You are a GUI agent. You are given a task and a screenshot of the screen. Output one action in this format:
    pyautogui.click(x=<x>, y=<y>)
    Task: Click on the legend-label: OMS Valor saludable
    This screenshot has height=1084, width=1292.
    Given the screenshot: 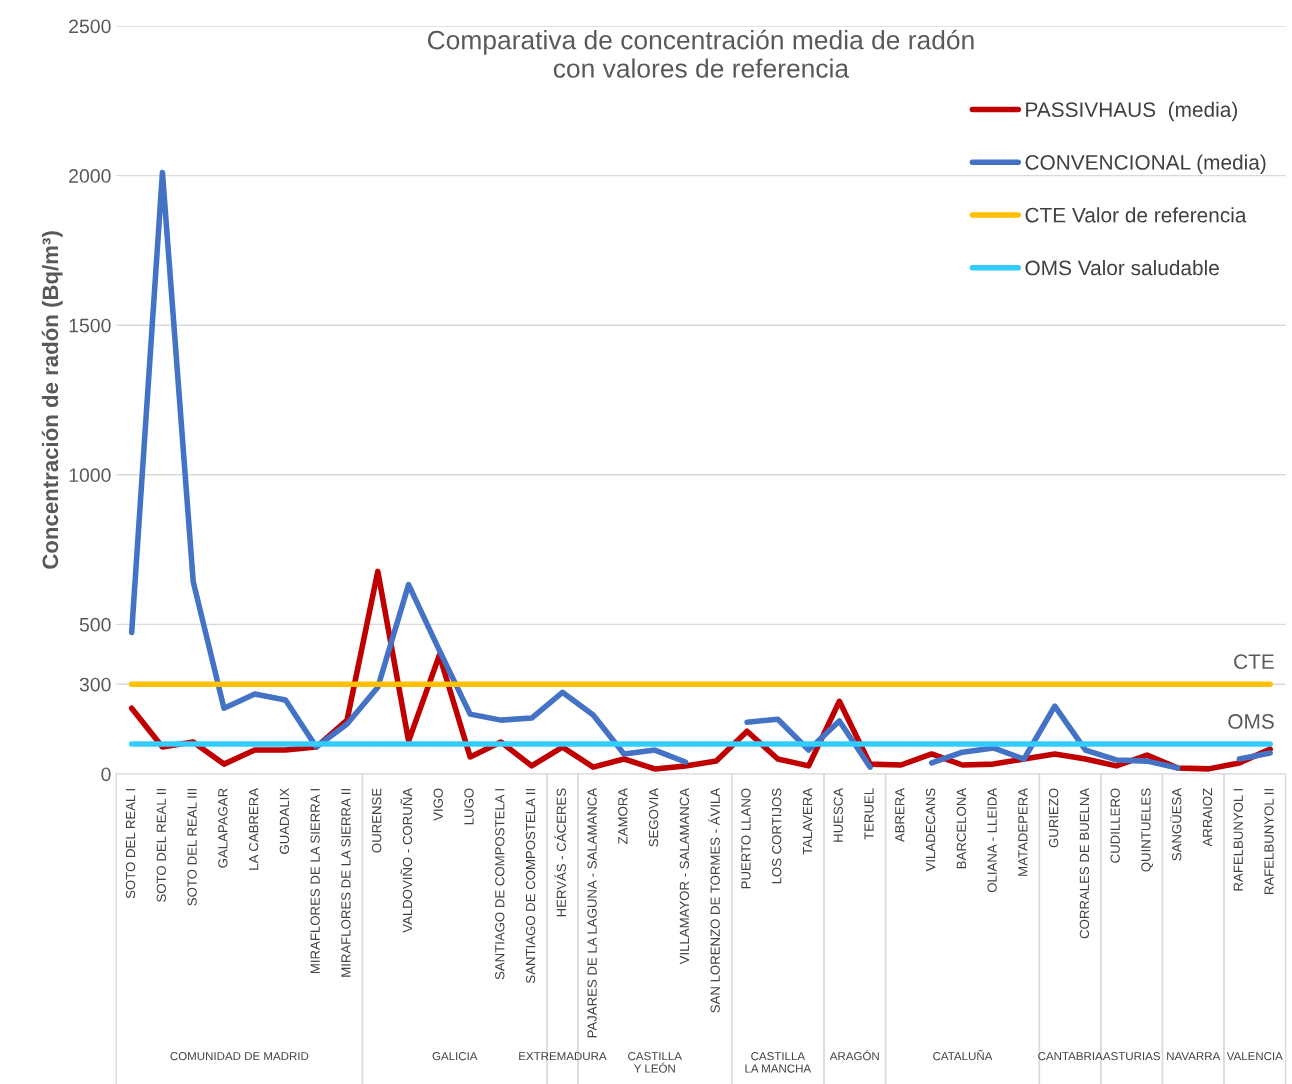 What is the action you would take?
    pyautogui.click(x=1122, y=267)
    